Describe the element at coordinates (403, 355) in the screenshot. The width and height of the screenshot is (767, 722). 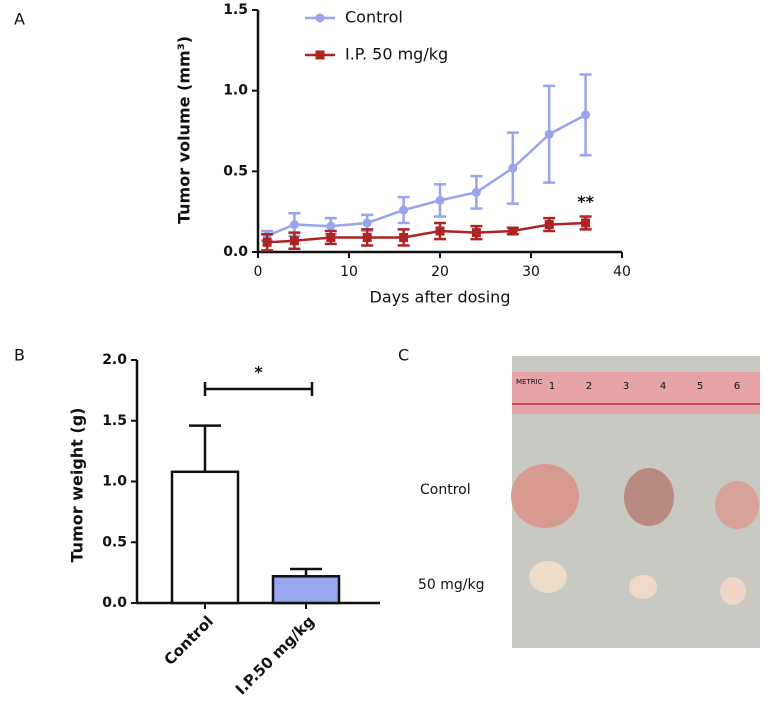
I see `panel-label: C` at that location.